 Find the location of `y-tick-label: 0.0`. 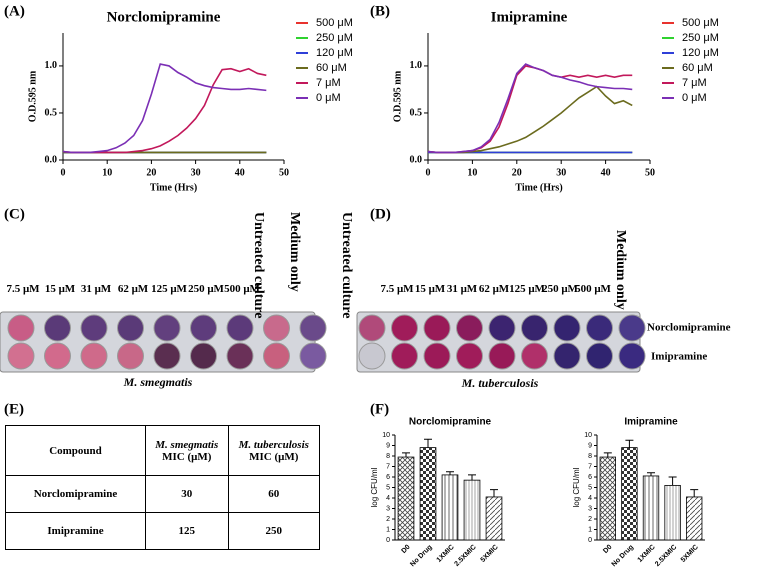

y-tick-label: 0.0 is located at coordinates (416, 159).